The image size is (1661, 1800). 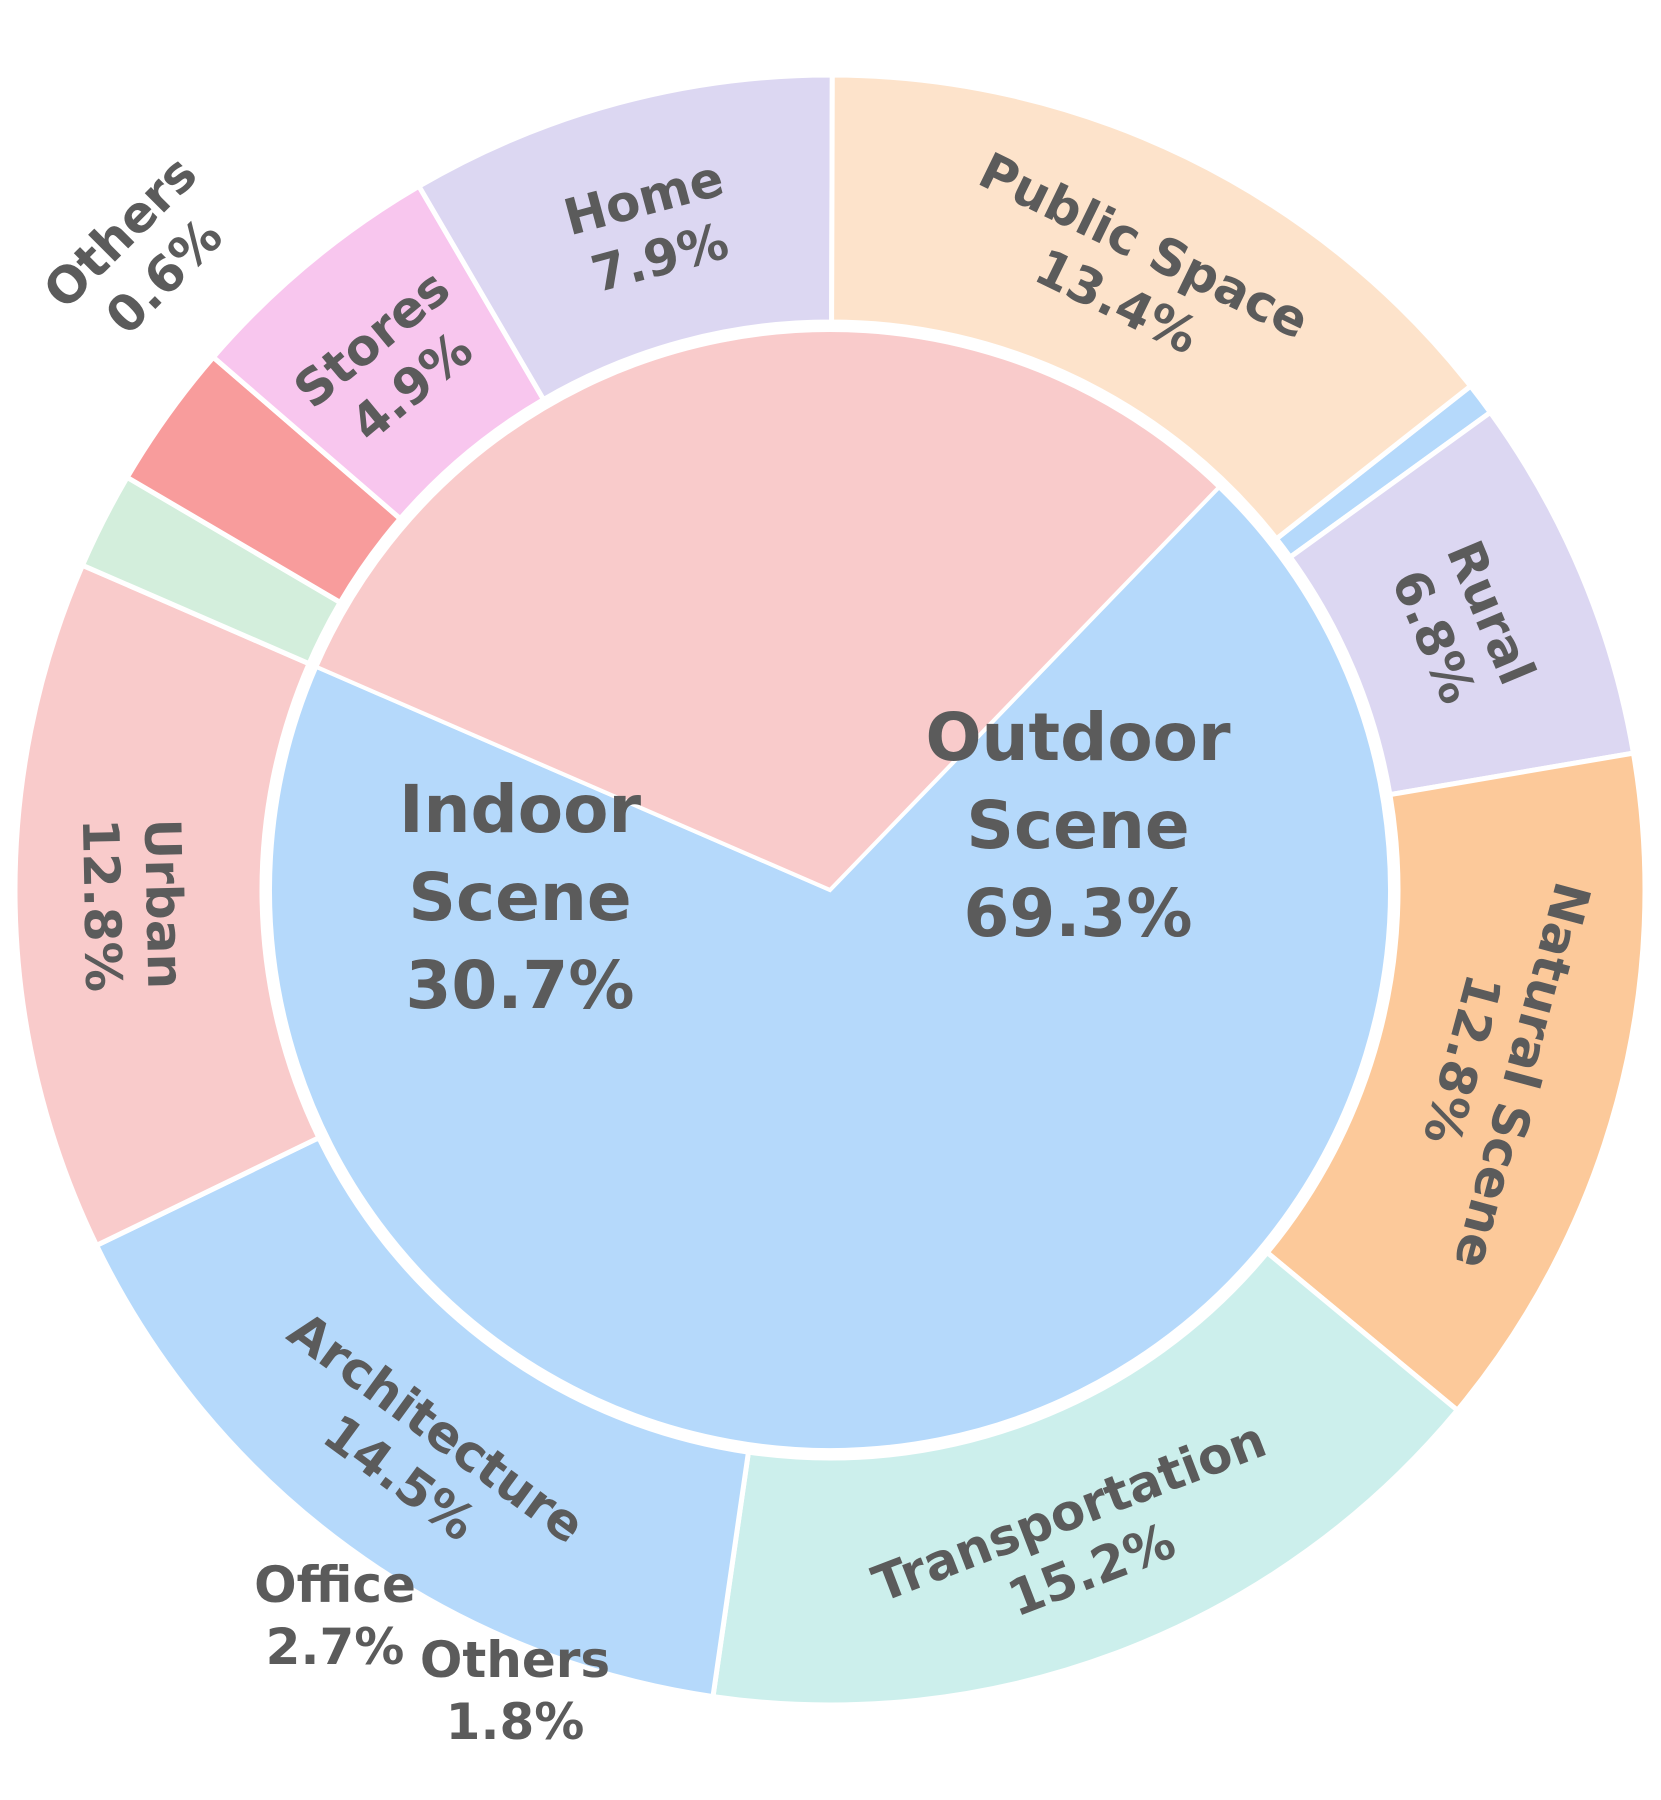 I want to click on label-others-outdoor: Others0.6%, so click(x=142, y=254).